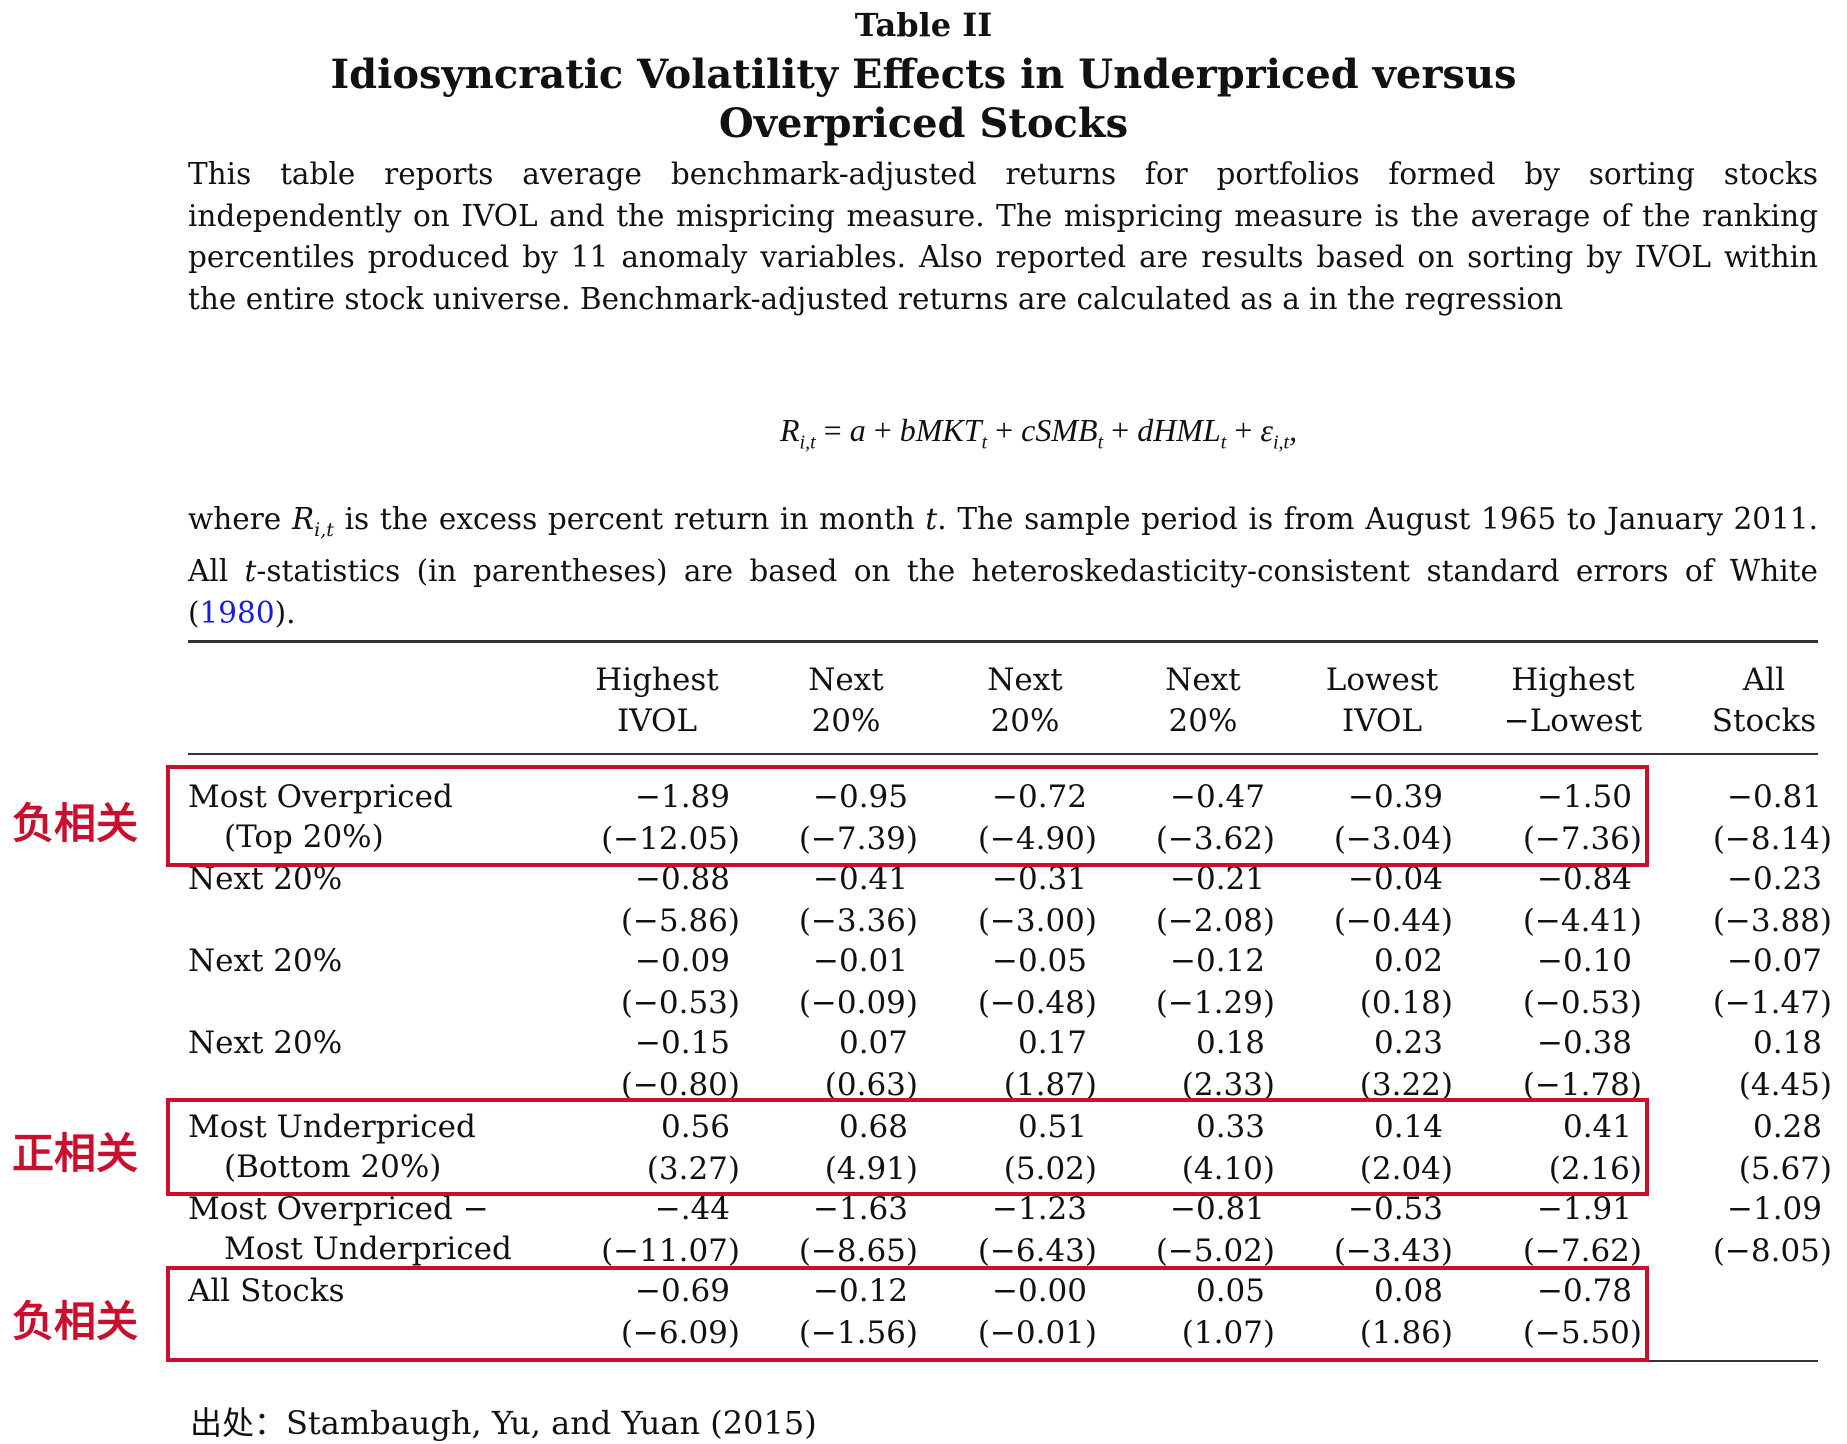 The image size is (1847, 1444). I want to click on table-cell-value: 0.05, so click(1230, 1291).